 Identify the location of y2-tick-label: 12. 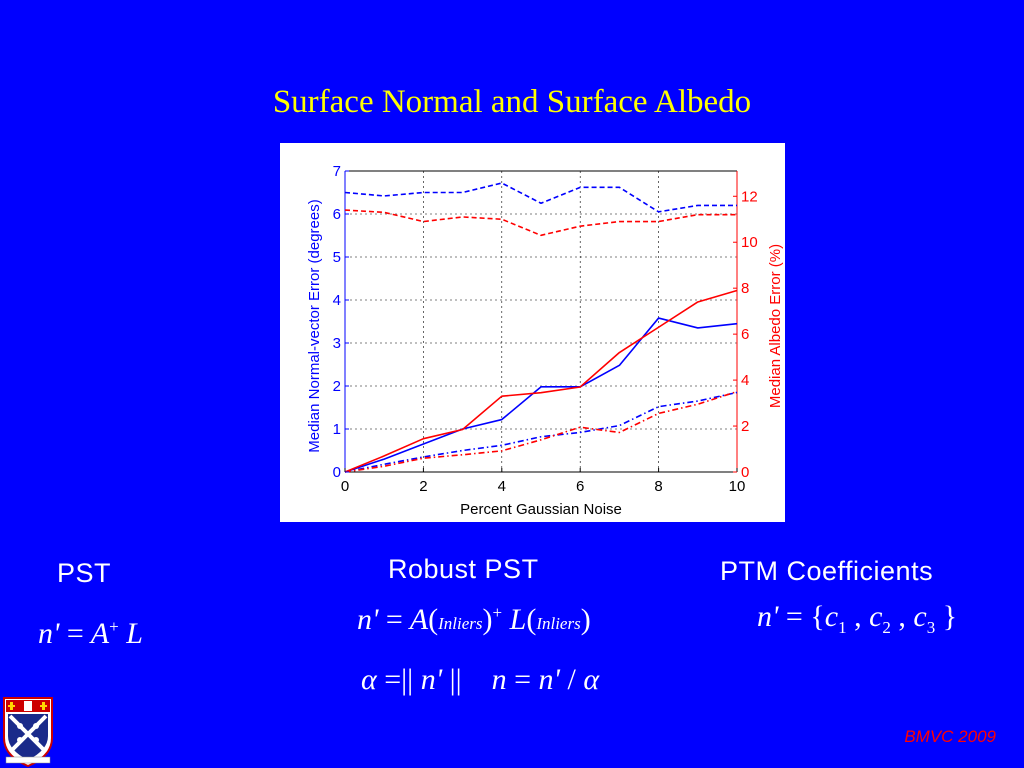
(749, 196).